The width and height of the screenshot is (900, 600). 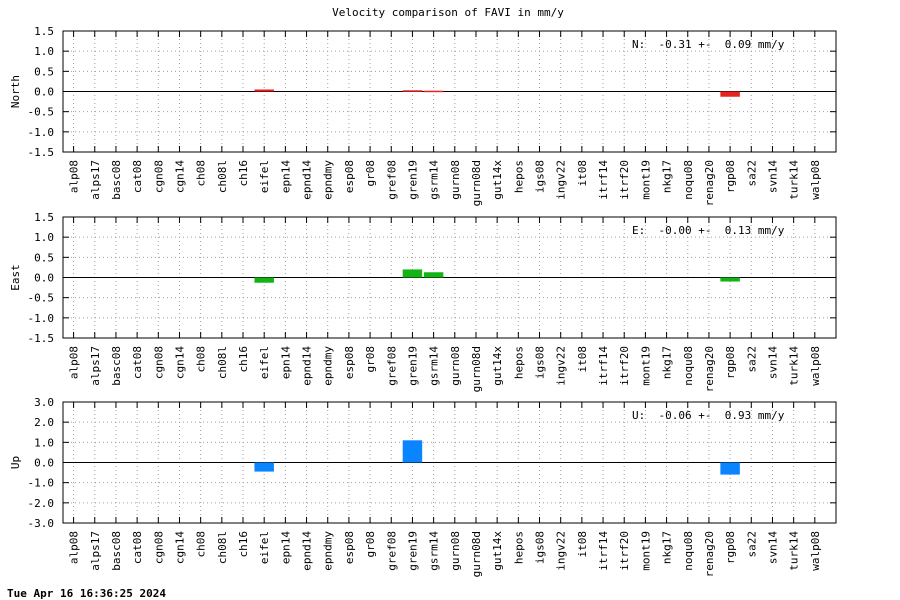 I want to click on east-xtick-label: epndmy, so click(x=328, y=366).